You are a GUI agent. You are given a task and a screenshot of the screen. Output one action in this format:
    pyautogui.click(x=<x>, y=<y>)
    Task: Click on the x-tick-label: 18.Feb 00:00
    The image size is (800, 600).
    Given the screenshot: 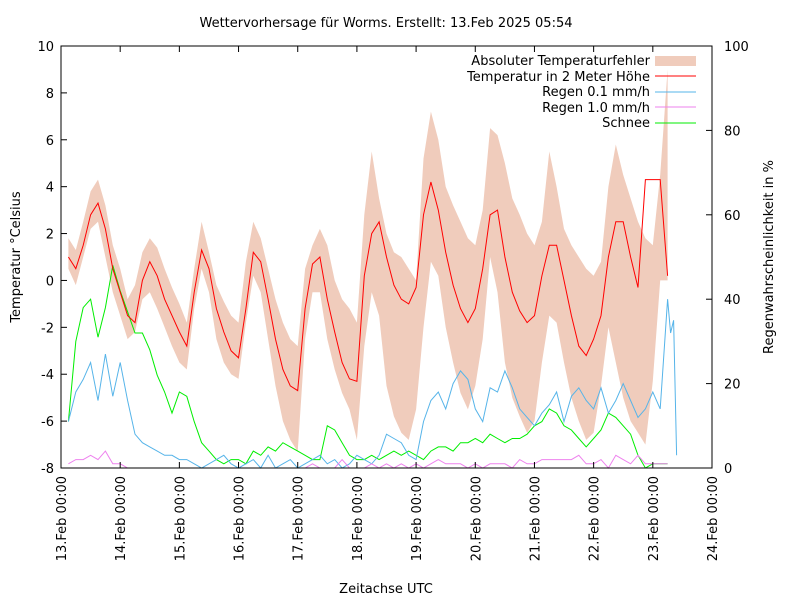 What is the action you would take?
    pyautogui.click(x=358, y=518)
    